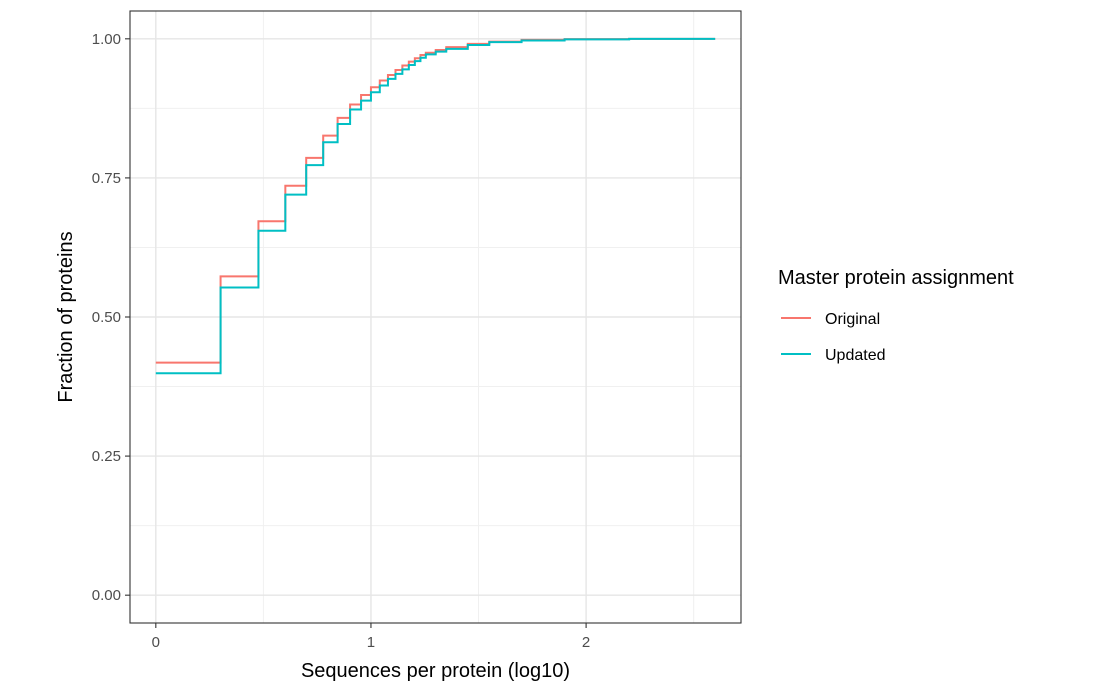  What do you see at coordinates (106, 317) in the screenshot?
I see `y-tick-label: 0.50` at bounding box center [106, 317].